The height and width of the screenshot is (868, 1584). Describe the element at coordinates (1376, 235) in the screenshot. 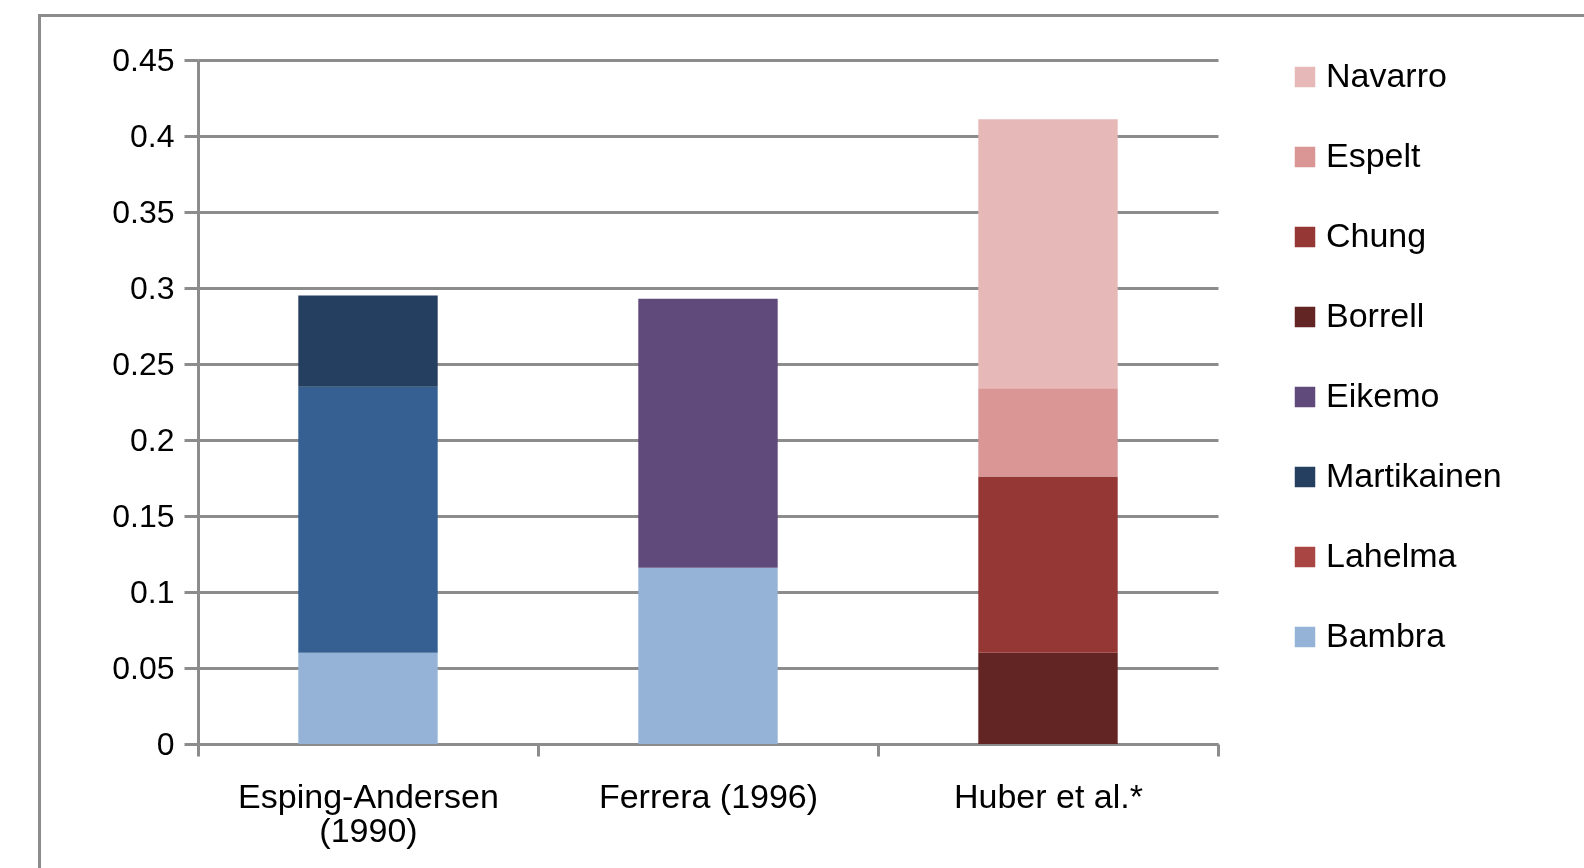

I see `legend-label: Chung` at that location.